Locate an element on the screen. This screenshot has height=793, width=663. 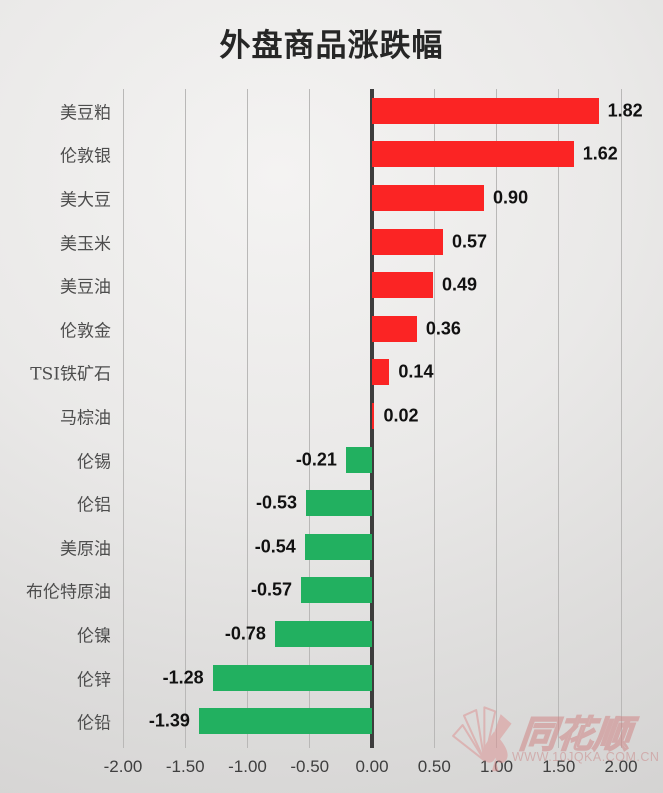
x-tick-label: -1.50 is located at coordinates (185, 766).